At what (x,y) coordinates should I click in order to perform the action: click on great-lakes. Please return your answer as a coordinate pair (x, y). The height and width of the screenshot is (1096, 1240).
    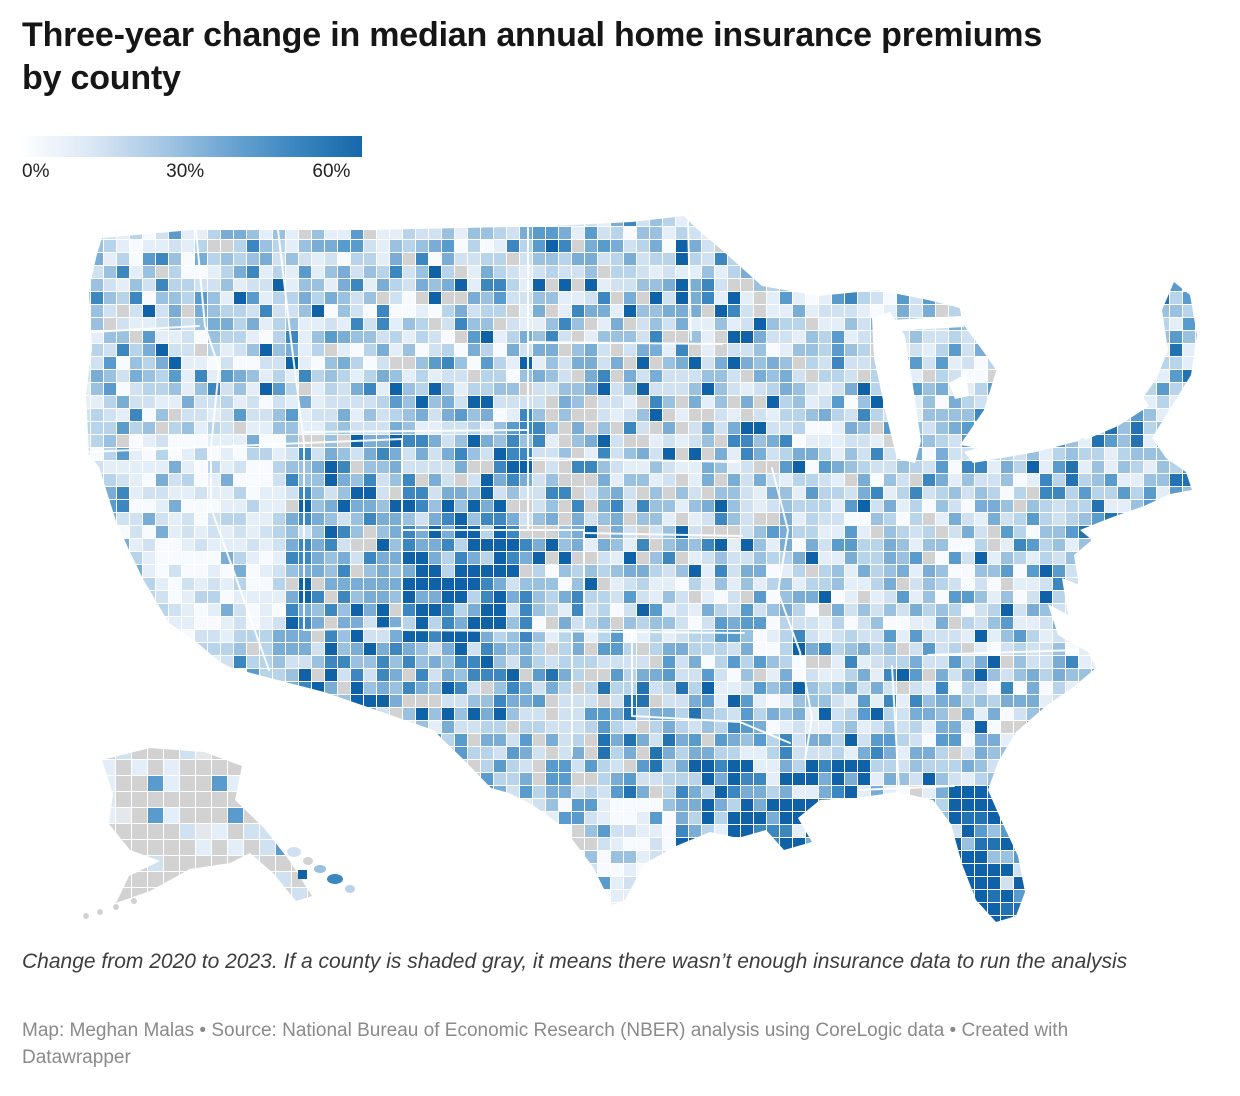
    Looking at the image, I should click on (1010, 381).